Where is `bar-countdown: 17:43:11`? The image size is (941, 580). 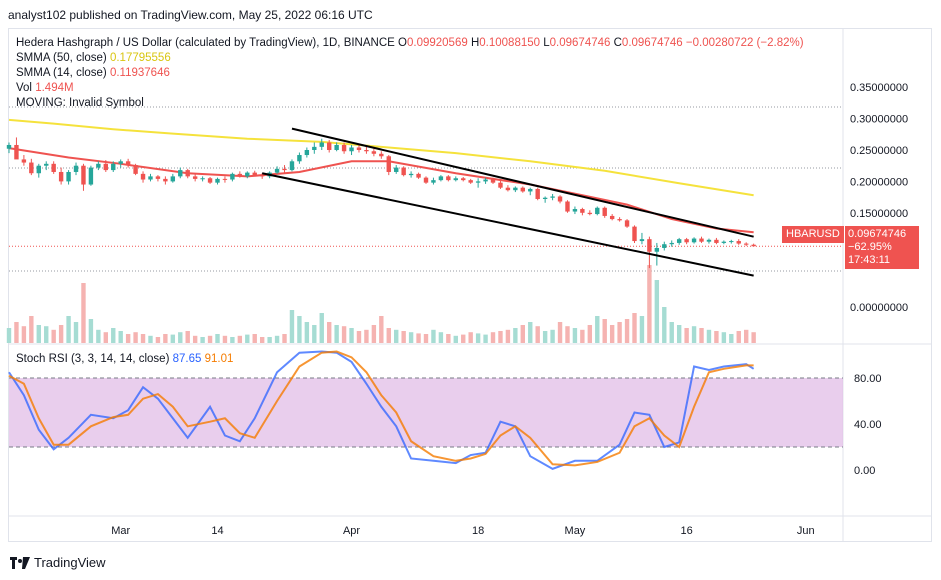 bar-countdown: 17:43:11 is located at coordinates (869, 260).